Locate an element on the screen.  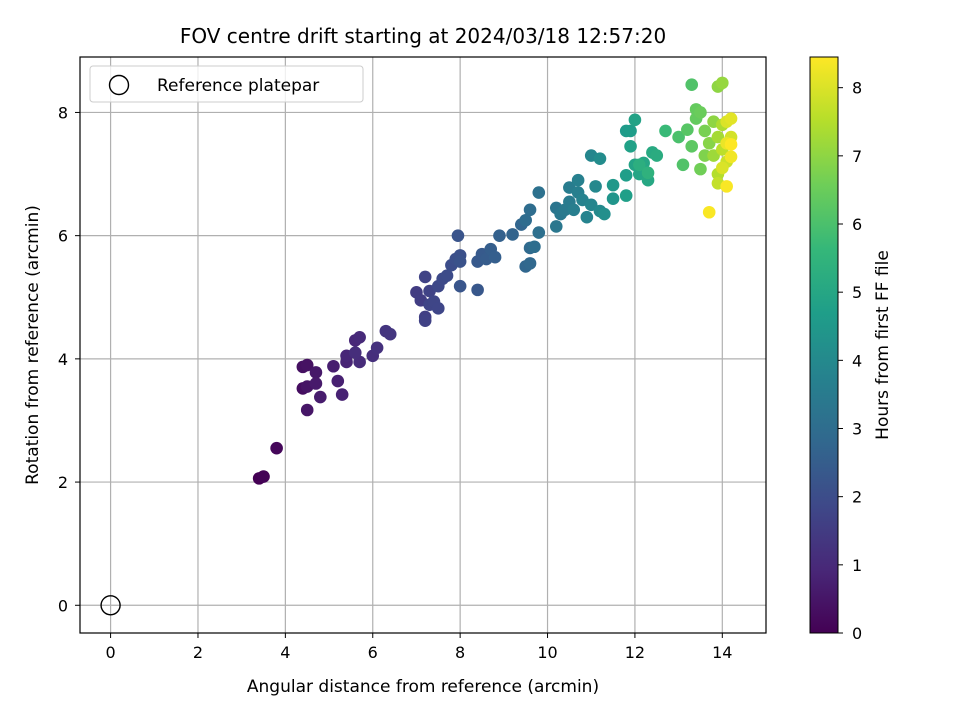
colorbar-tick-label: 5 is located at coordinates (857, 292).